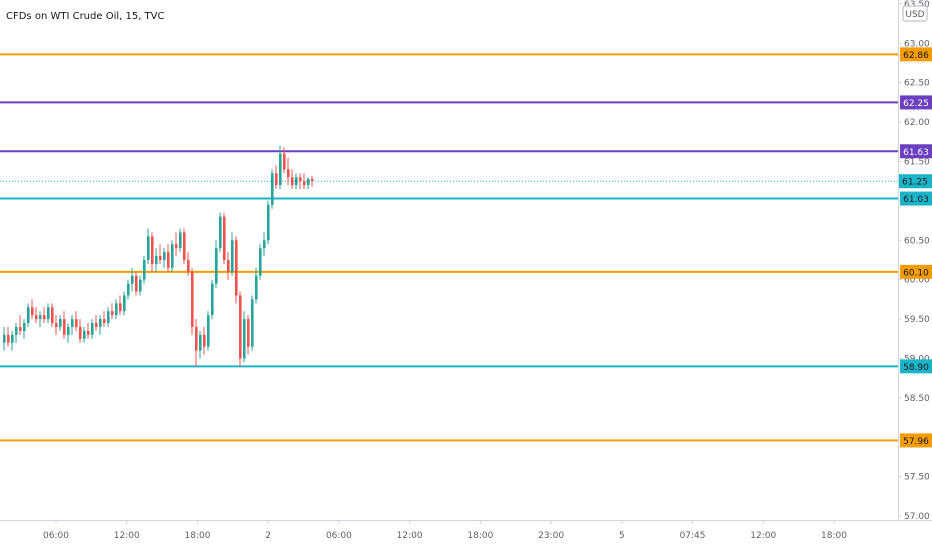 Image resolution: width=932 pixels, height=554 pixels. I want to click on last-price-label: 61.25, so click(915, 181).